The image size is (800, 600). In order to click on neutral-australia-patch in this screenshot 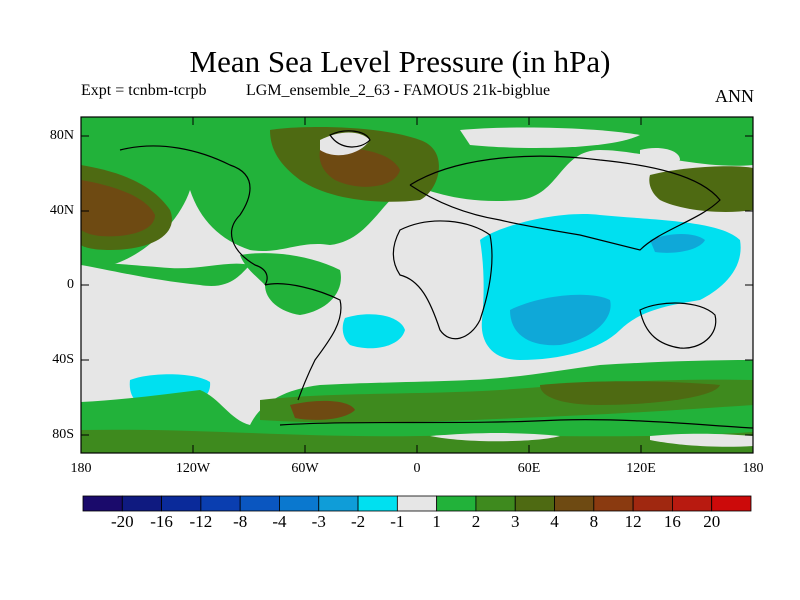, I will do `click(655, 328)`.